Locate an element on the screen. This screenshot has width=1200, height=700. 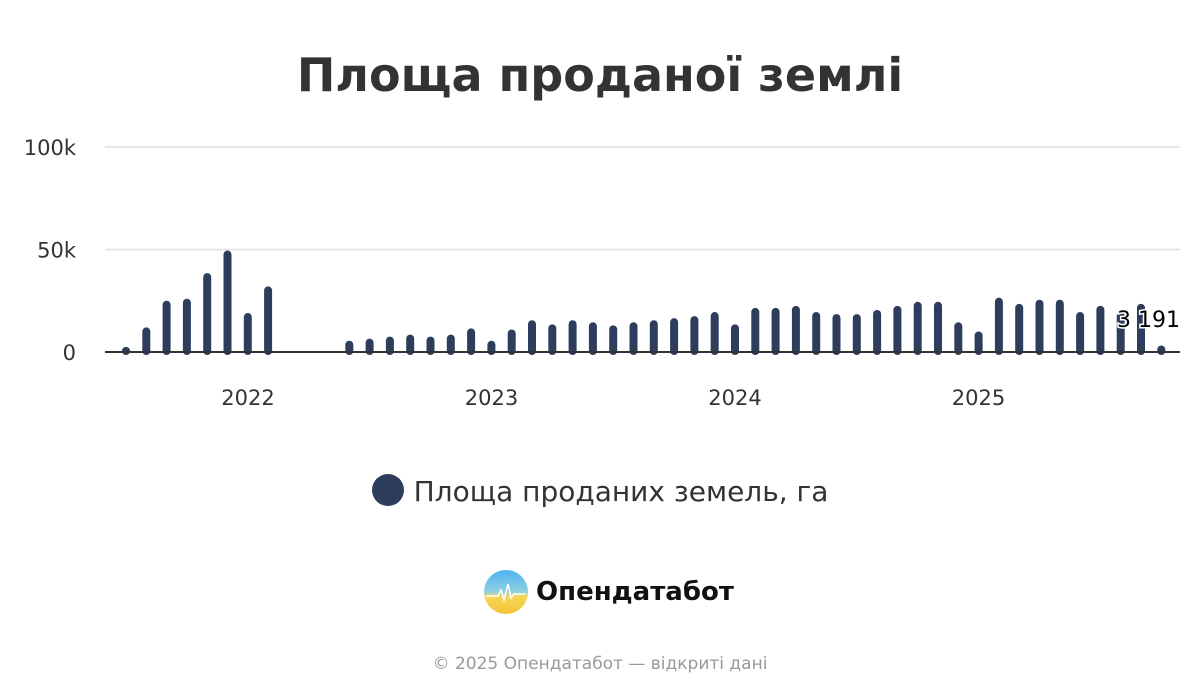
logo-icon is located at coordinates (506, 592).